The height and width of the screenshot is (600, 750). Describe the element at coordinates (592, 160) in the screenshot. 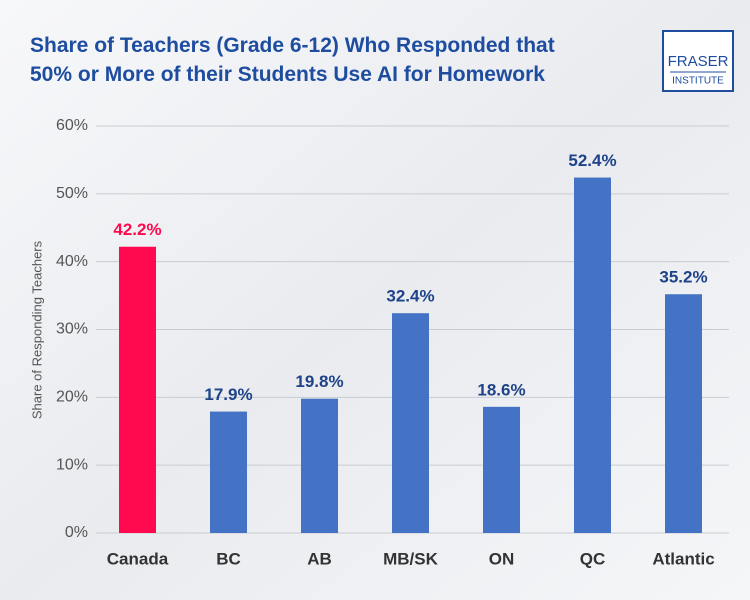

I see `value-label: 52.4%` at that location.